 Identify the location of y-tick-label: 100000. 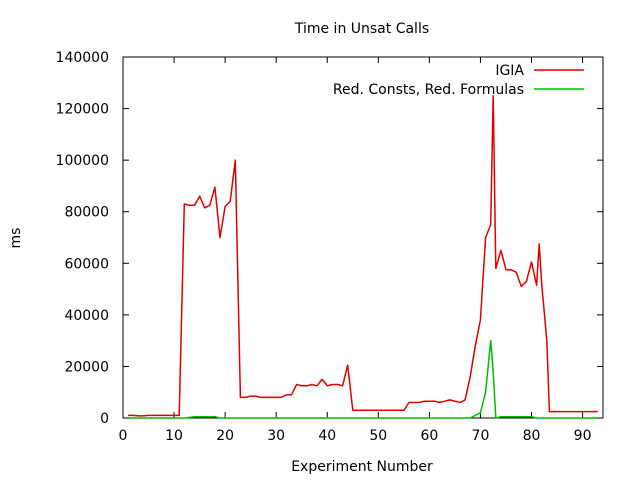
(82, 161).